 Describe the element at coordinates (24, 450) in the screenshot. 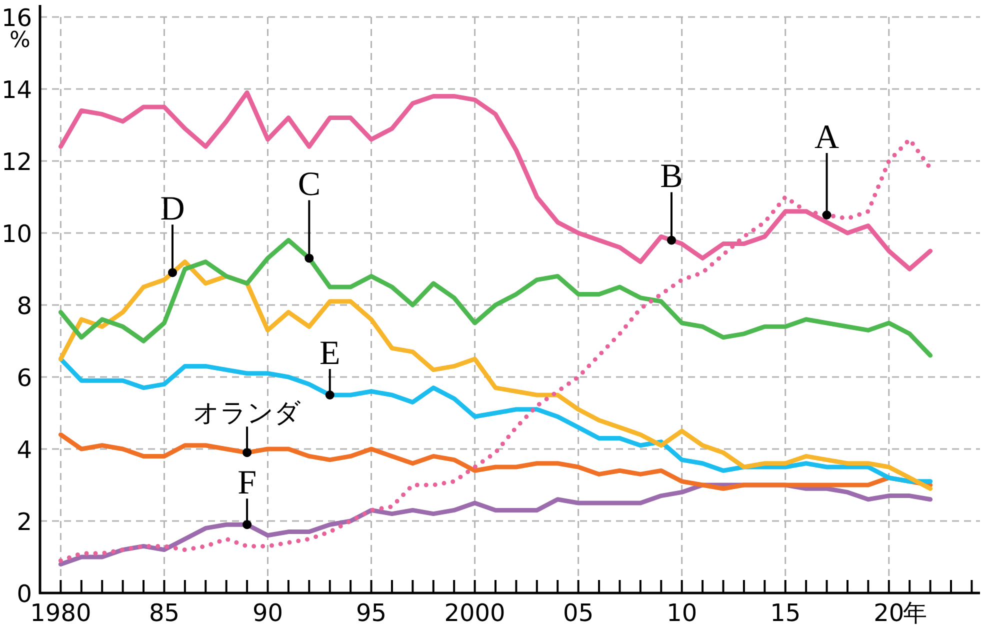

I see `y-tick-label: 4` at that location.